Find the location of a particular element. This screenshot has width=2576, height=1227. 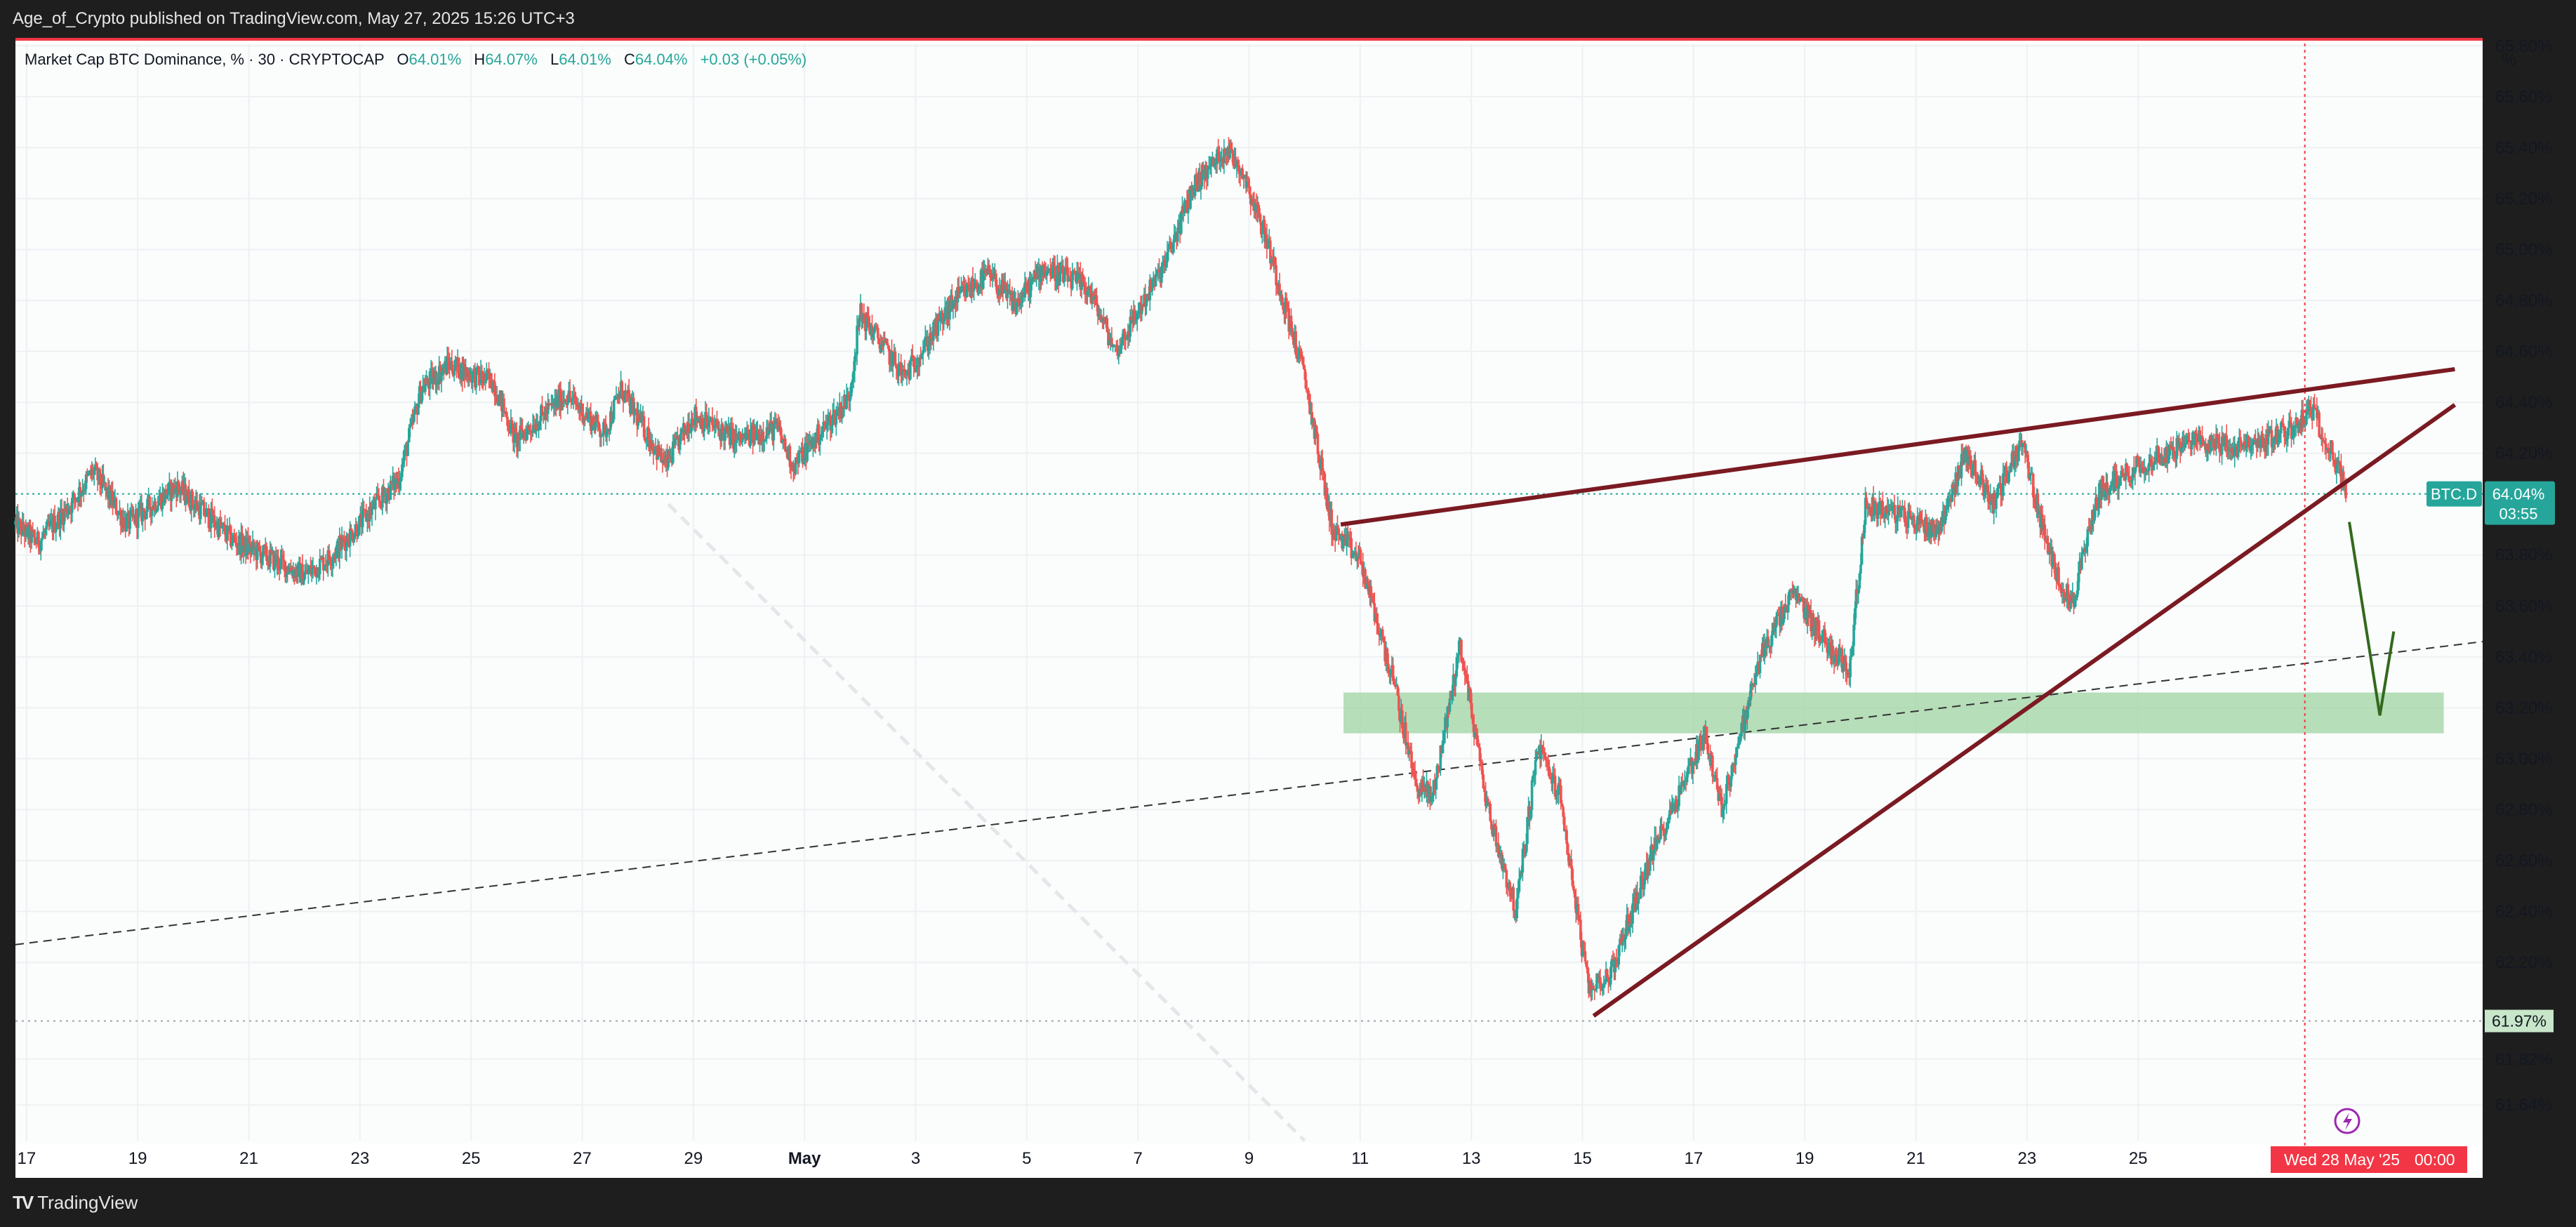

wedge-upper-line is located at coordinates (1898, 447).